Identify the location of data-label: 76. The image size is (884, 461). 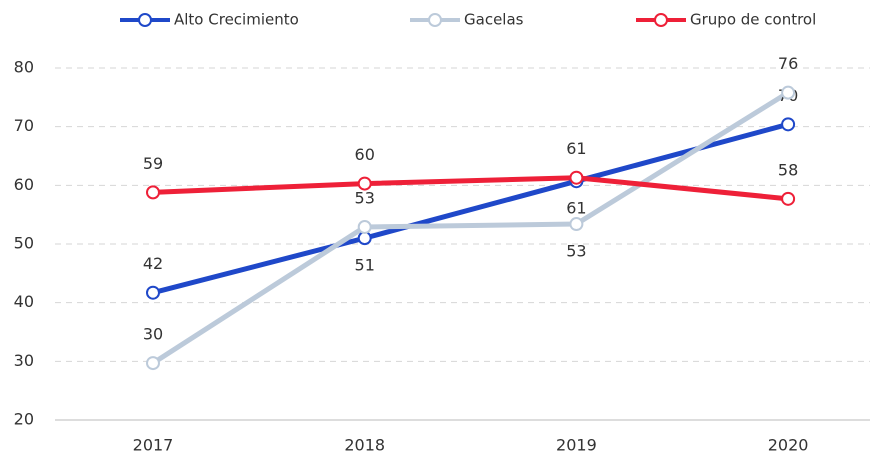
(788, 63).